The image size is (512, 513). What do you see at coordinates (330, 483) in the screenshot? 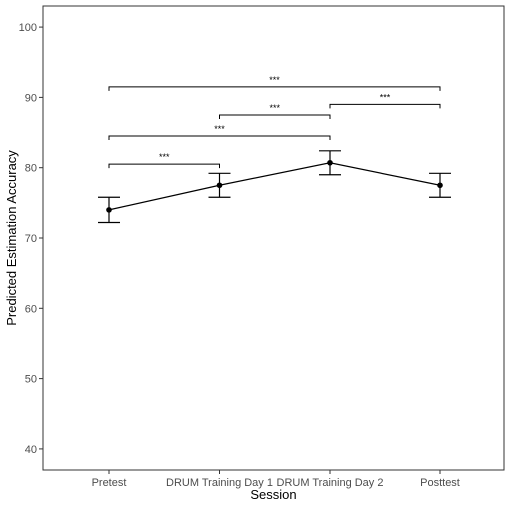
I see `x-tick-label-2: DRUM Training Day 2` at bounding box center [330, 483].